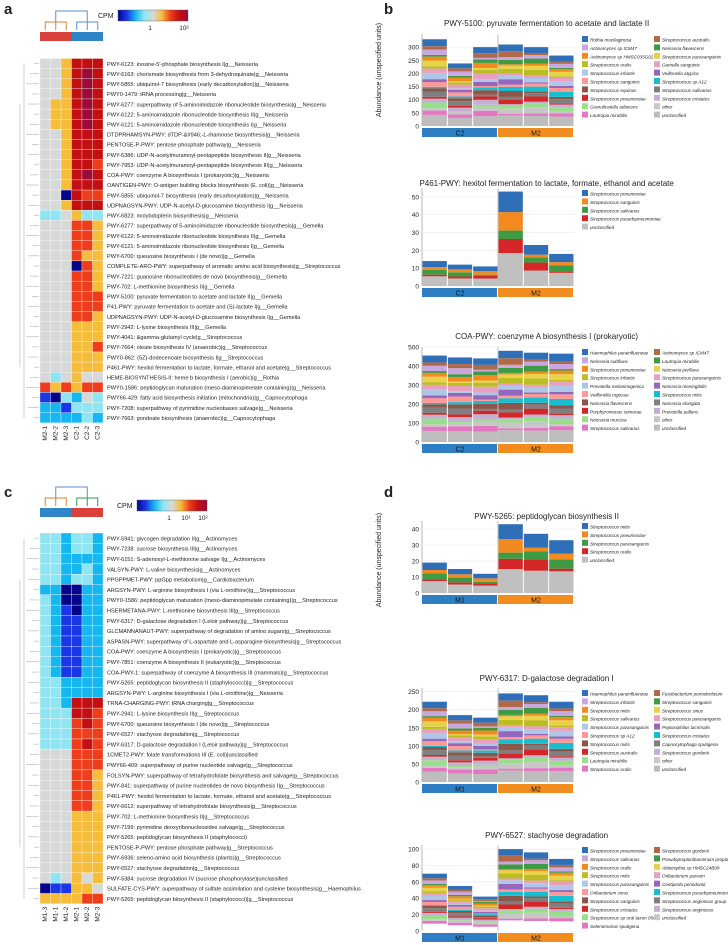  I want to click on legend-label: unclassified, so click(602, 560).